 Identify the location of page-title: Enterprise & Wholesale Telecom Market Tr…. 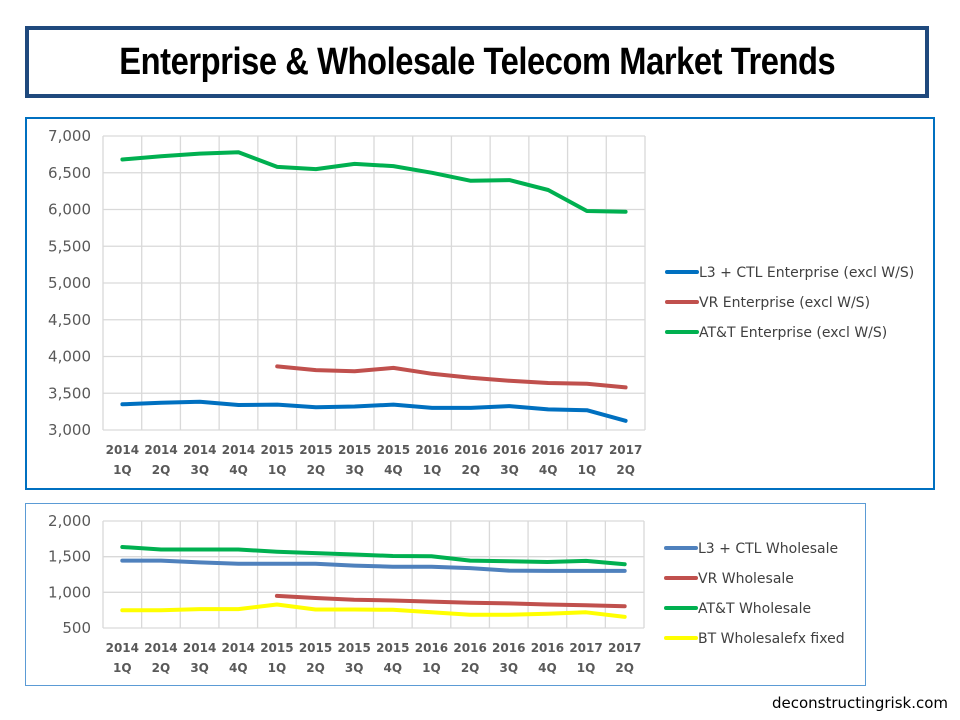
(477, 61).